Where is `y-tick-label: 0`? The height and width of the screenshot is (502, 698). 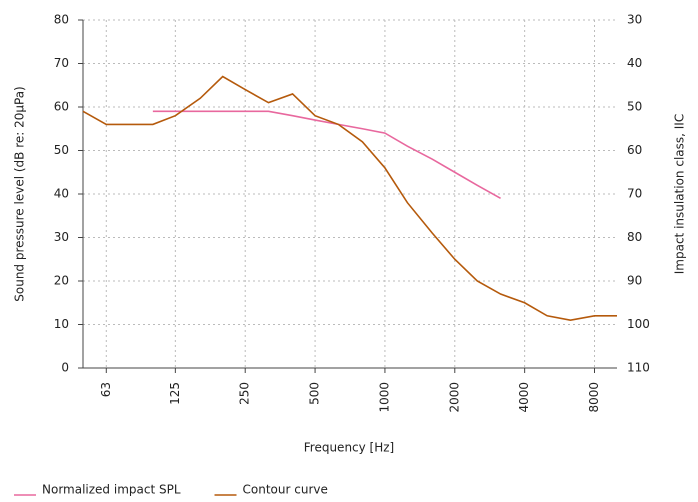
y-tick-label: 0 is located at coordinates (65, 368).